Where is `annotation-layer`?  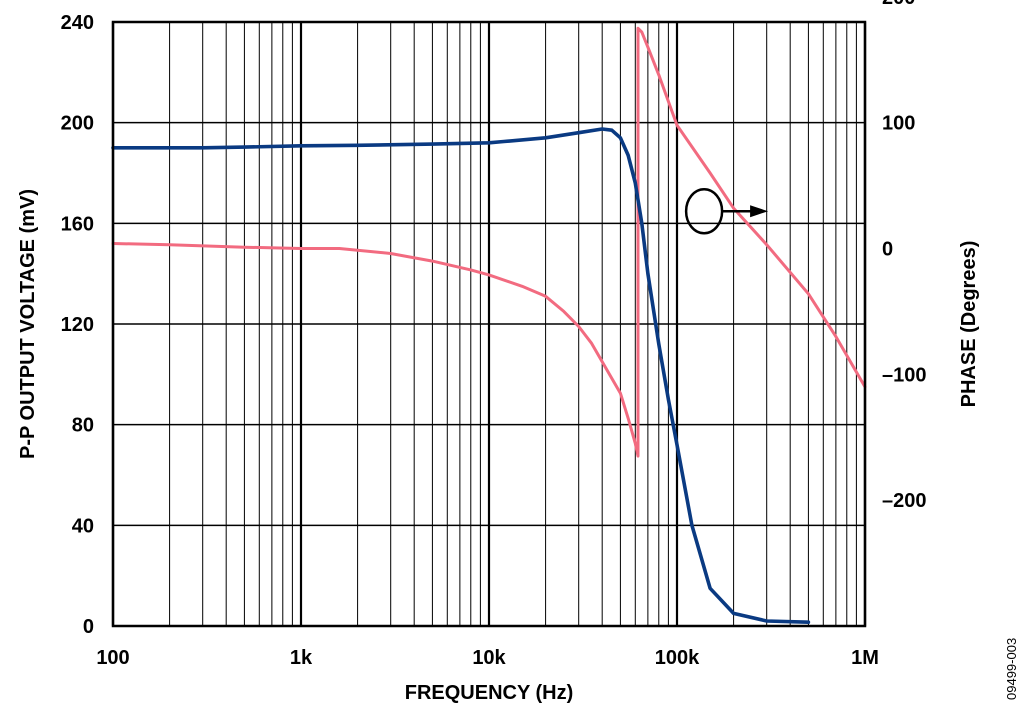
annotation-layer is located at coordinates (726, 211).